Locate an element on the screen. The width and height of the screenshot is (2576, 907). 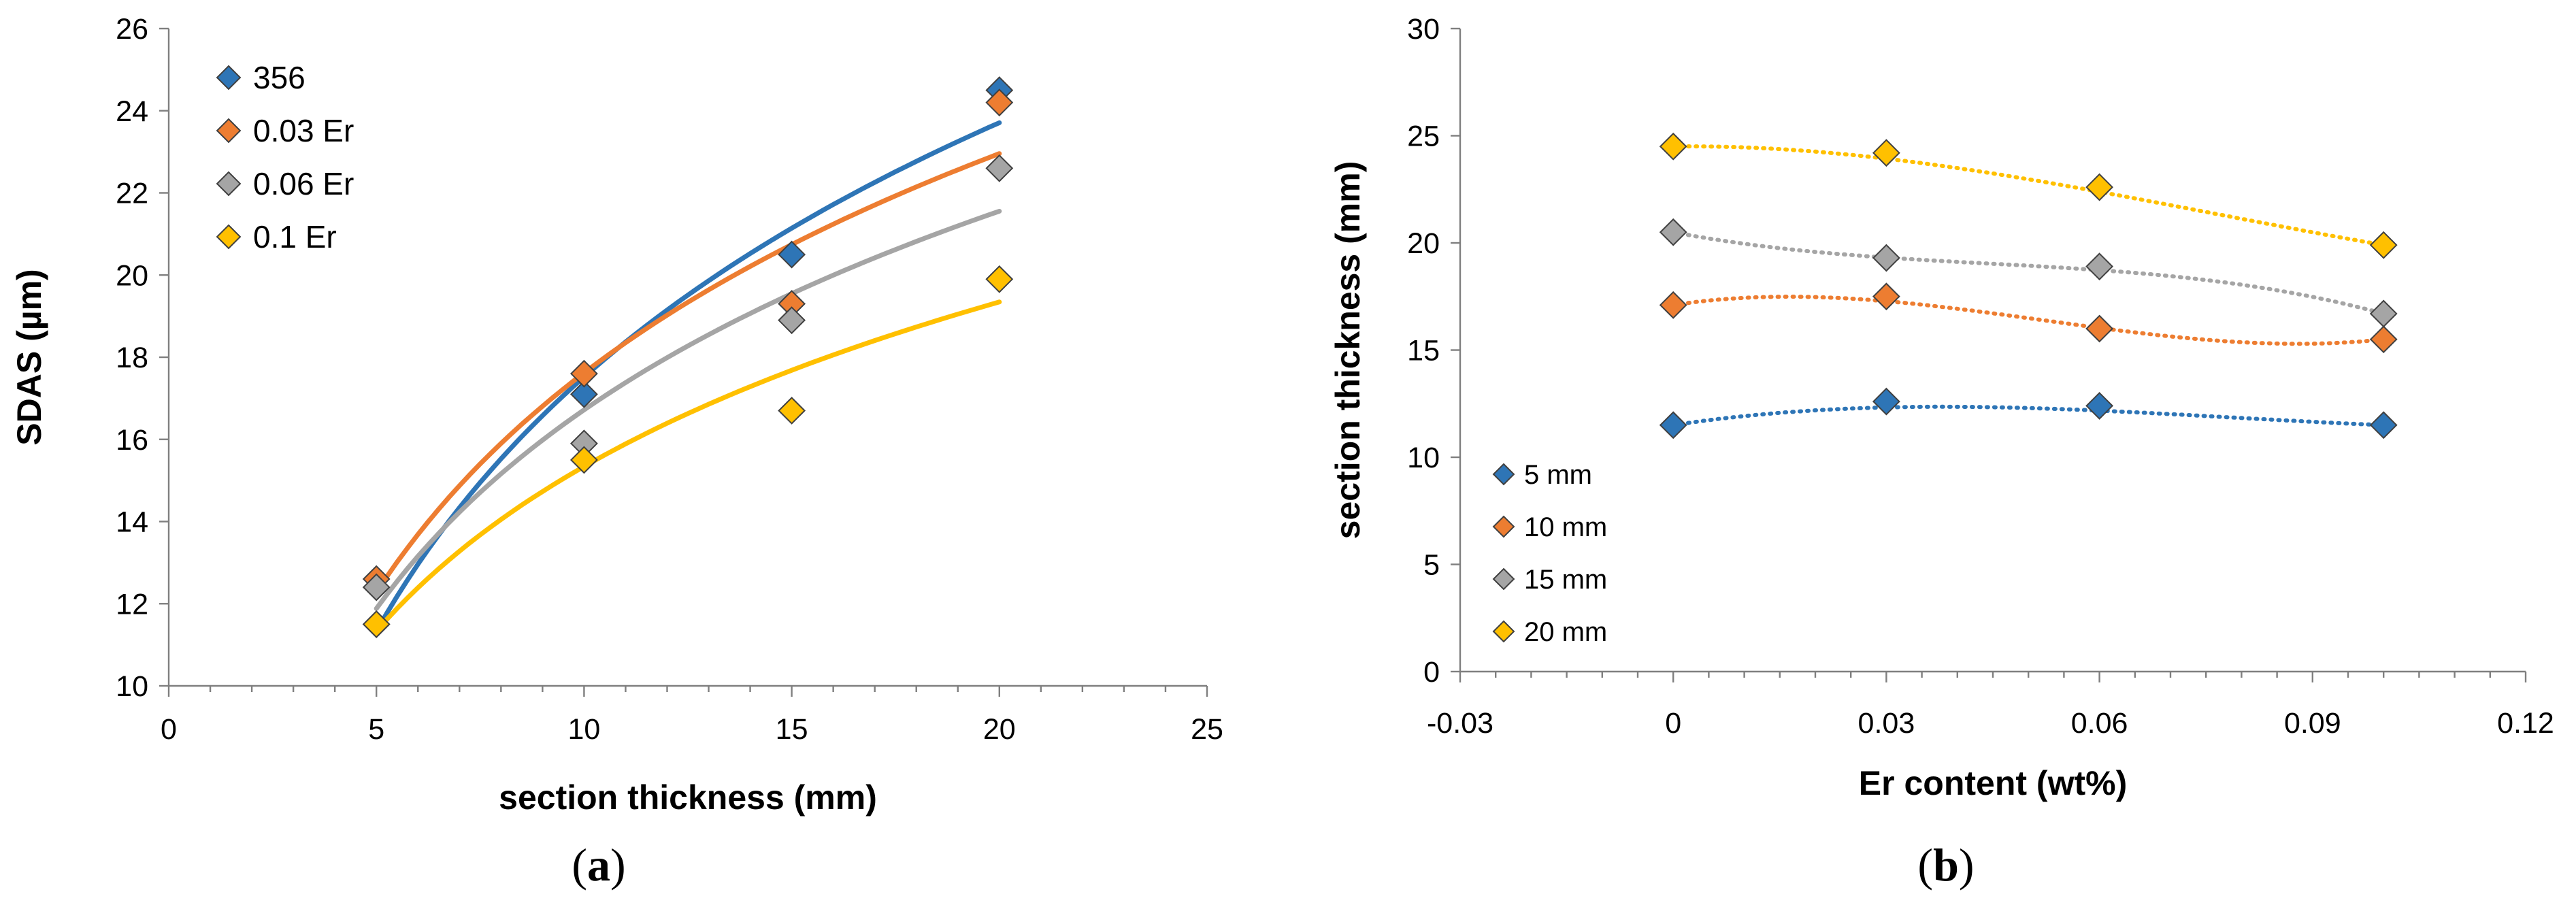
x-tick-label: 5 is located at coordinates (376, 730).